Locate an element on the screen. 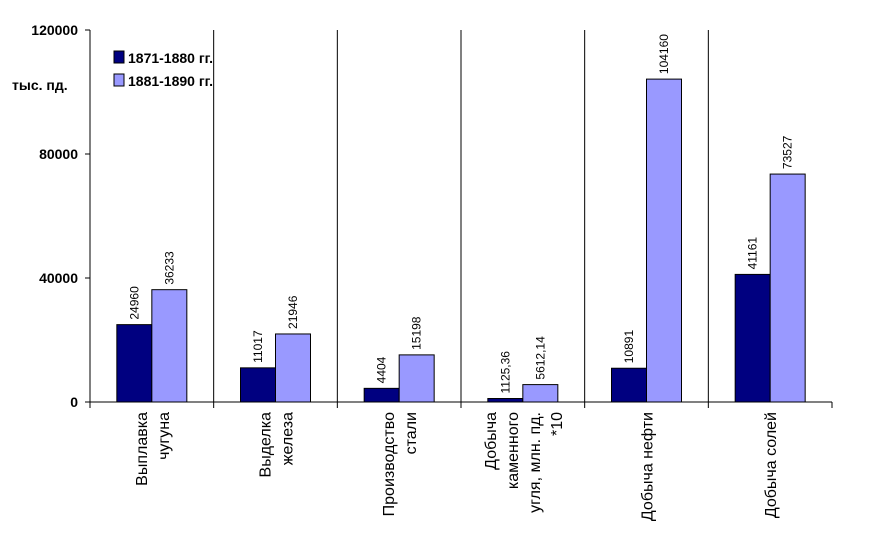  category-label: Выплавка is located at coordinates (142, 449).